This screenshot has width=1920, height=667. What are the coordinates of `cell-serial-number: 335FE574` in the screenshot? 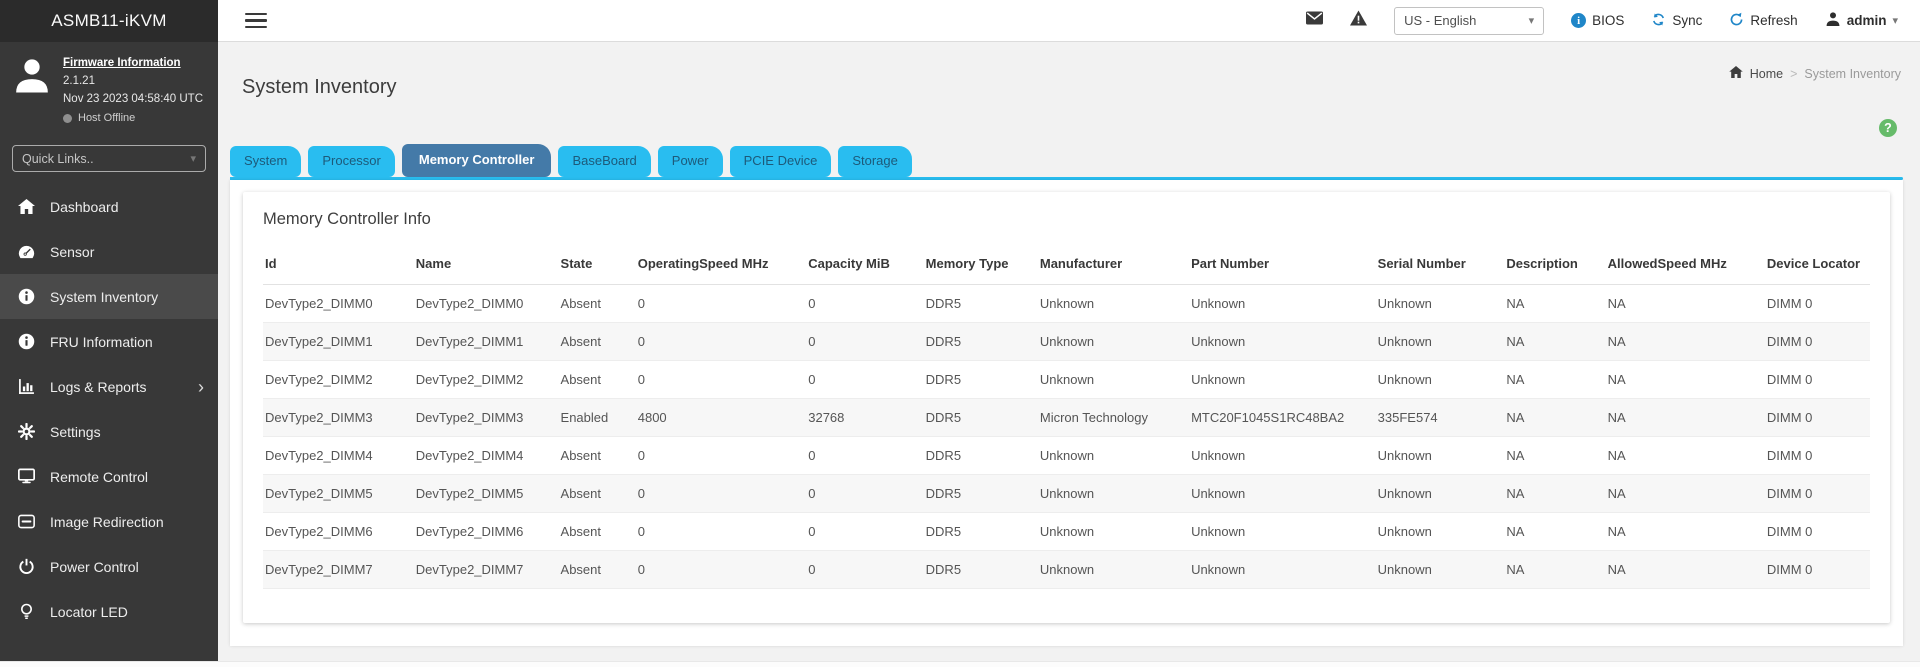 It's located at (1434, 418).